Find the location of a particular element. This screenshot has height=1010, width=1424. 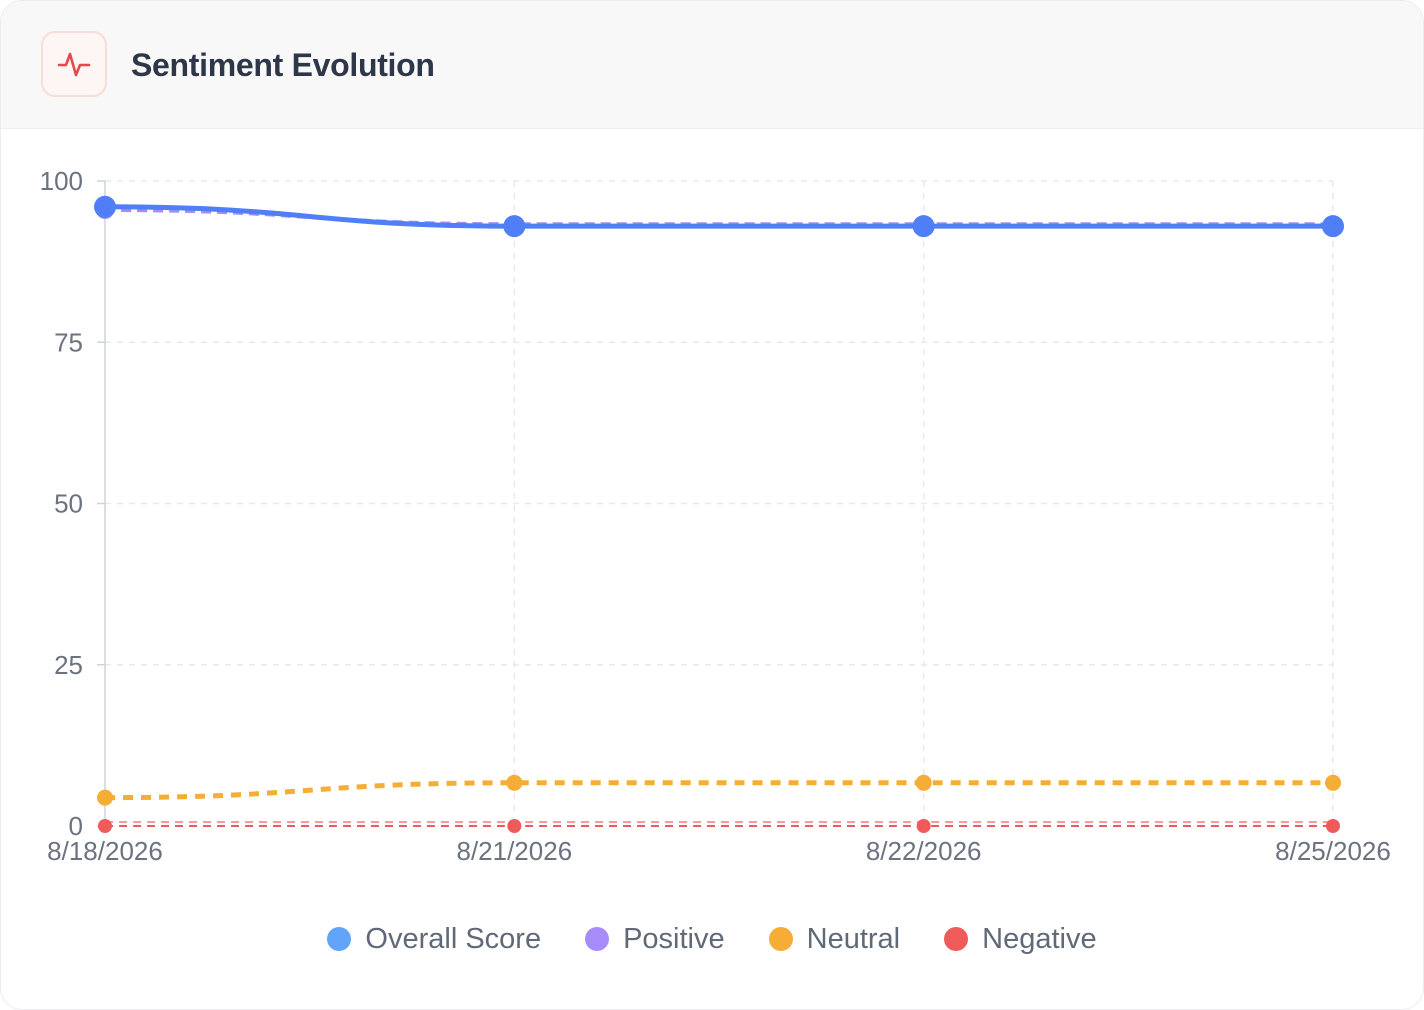

pulse-icon is located at coordinates (74, 64).